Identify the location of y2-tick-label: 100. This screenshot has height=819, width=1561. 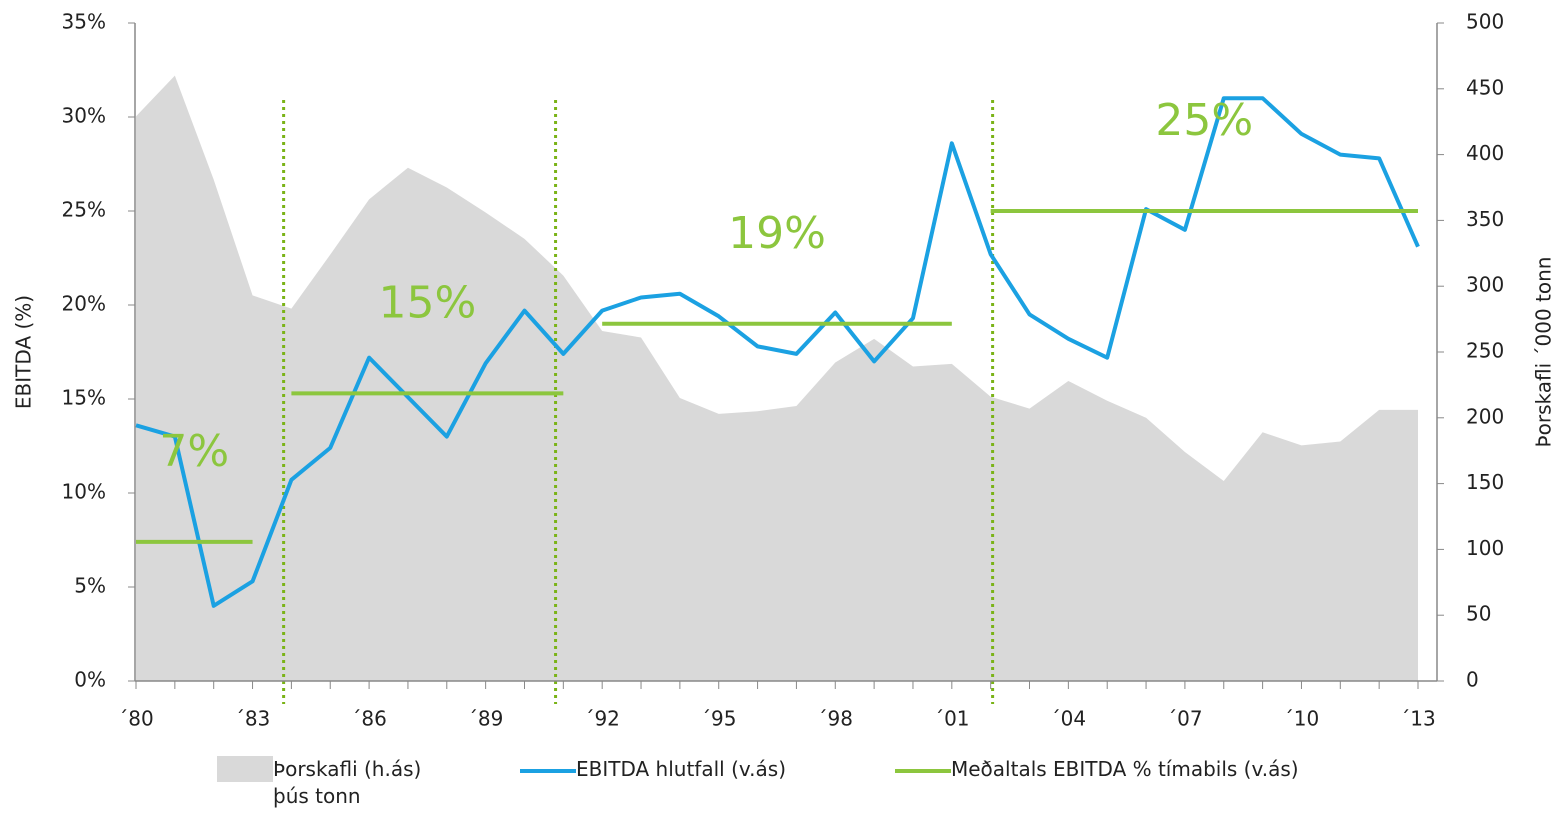
(1485, 548).